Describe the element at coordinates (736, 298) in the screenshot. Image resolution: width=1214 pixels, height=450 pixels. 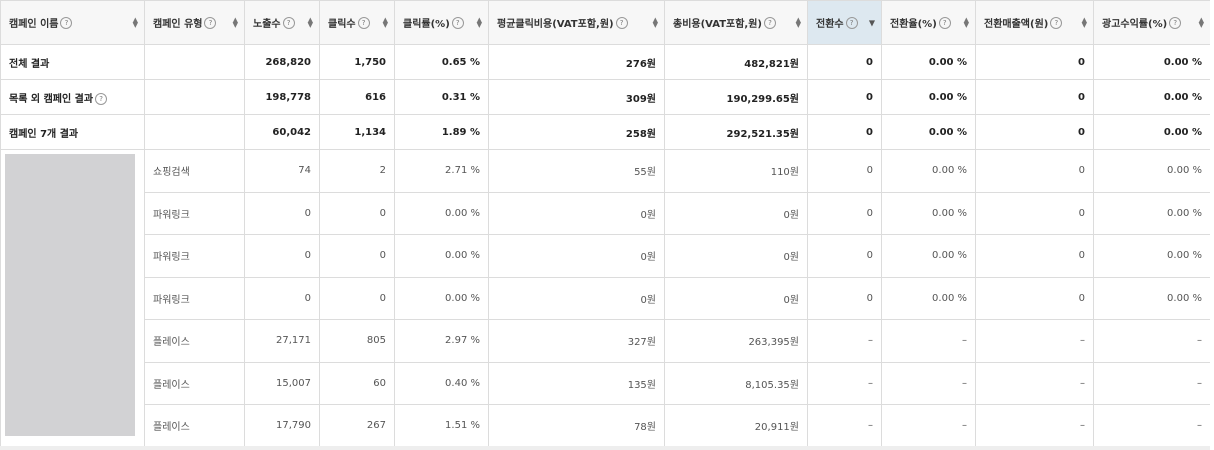
I see `cell-cost: 0원` at that location.